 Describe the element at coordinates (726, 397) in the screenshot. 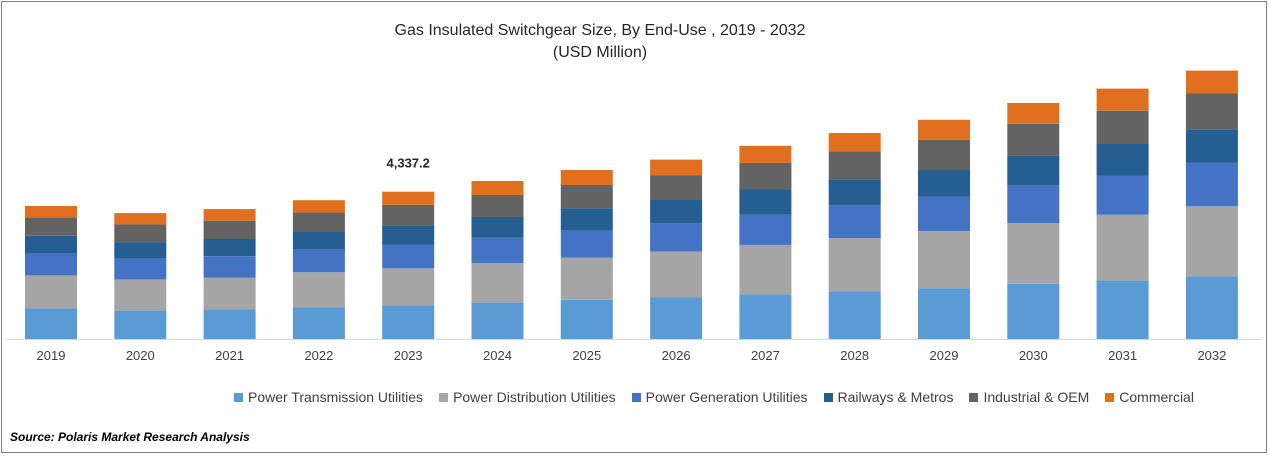

I see `legend-label: Power Generation Utilities` at that location.